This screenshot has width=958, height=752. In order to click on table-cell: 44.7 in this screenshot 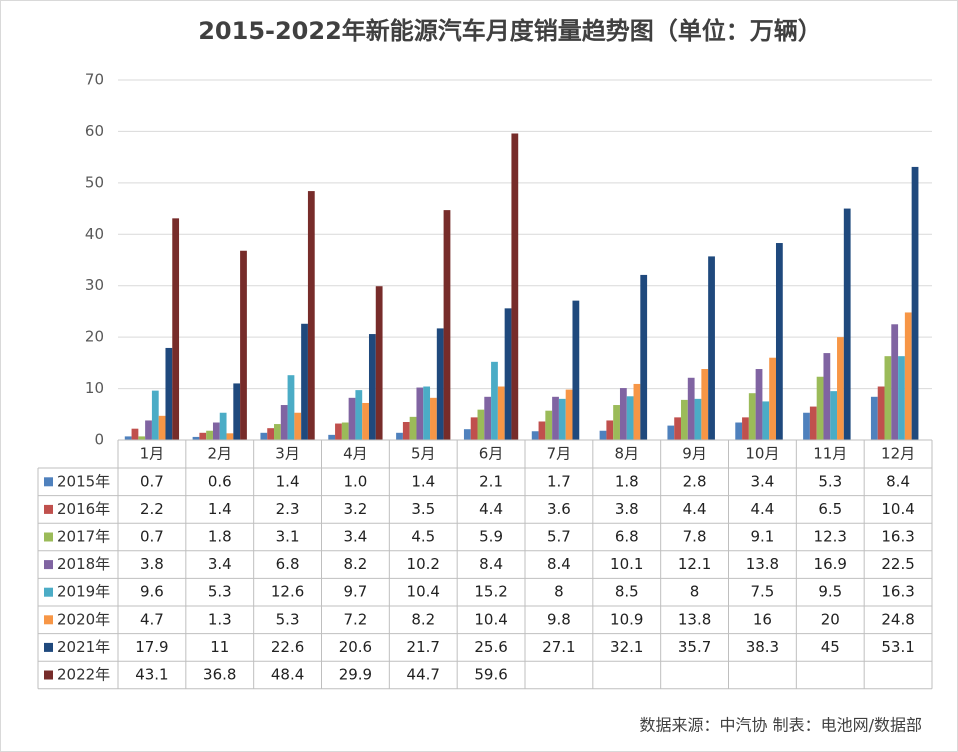, I will do `click(423, 675)`.